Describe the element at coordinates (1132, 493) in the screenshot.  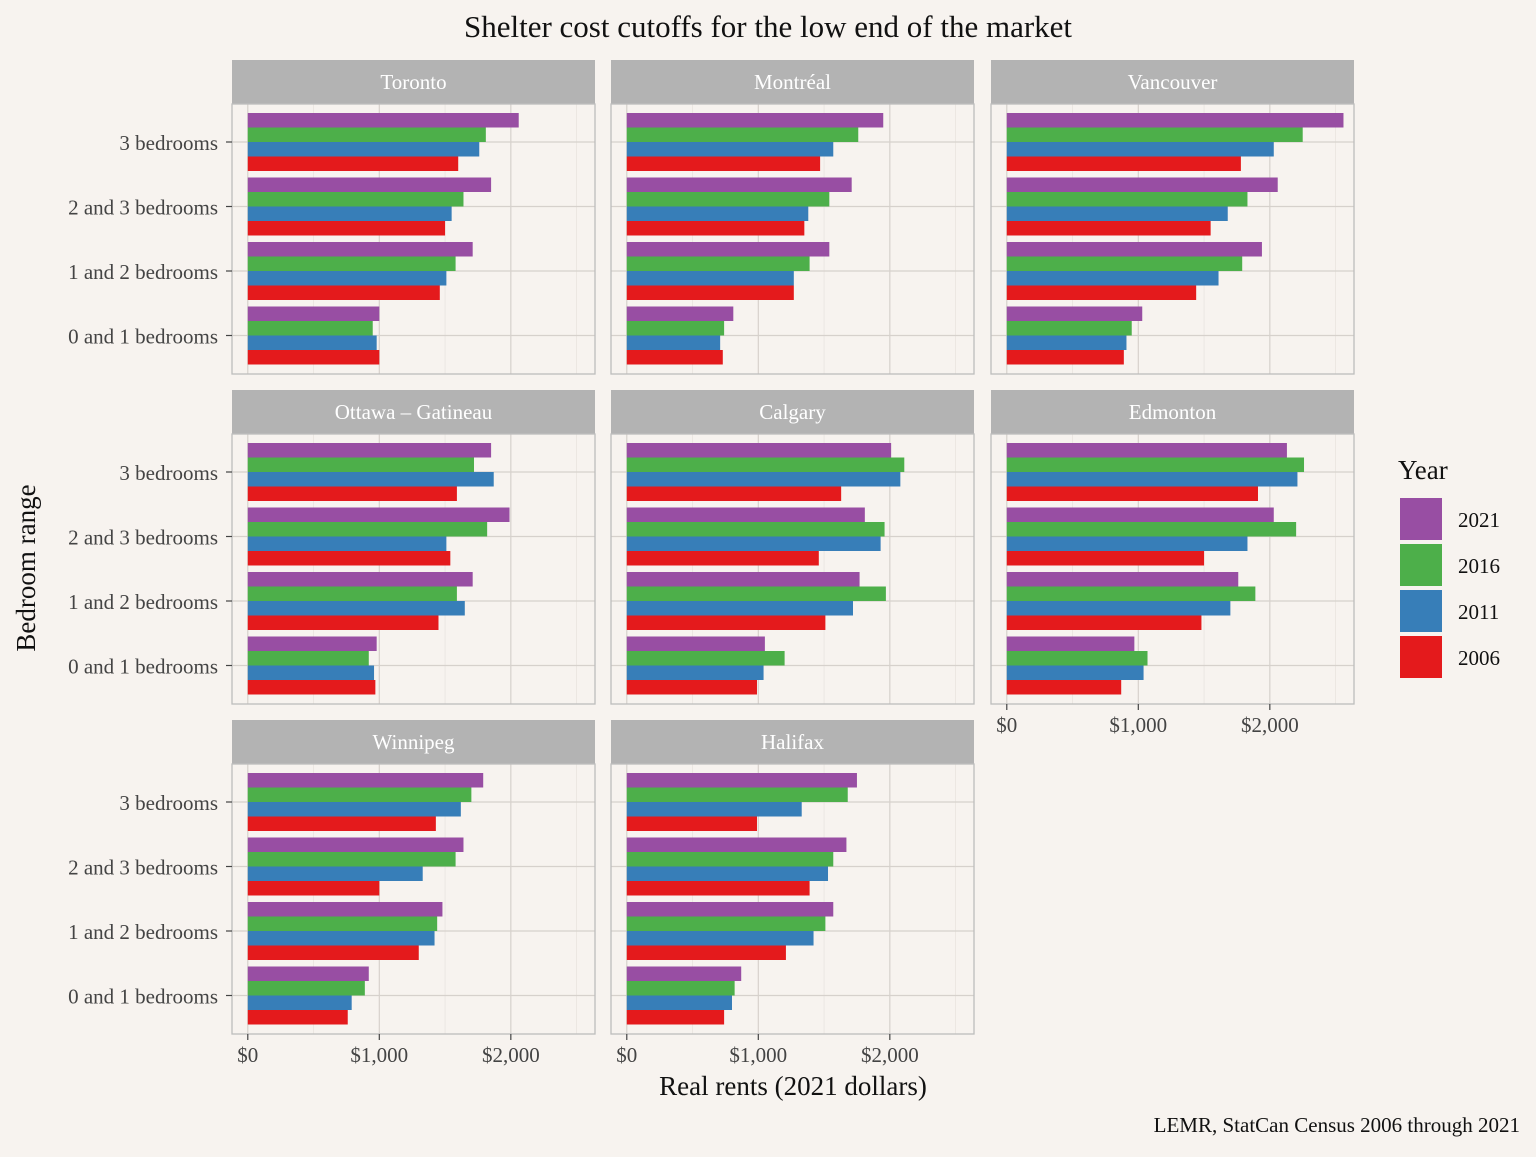
I see `bar-edmonton-3-bedrooms-2006` at that location.